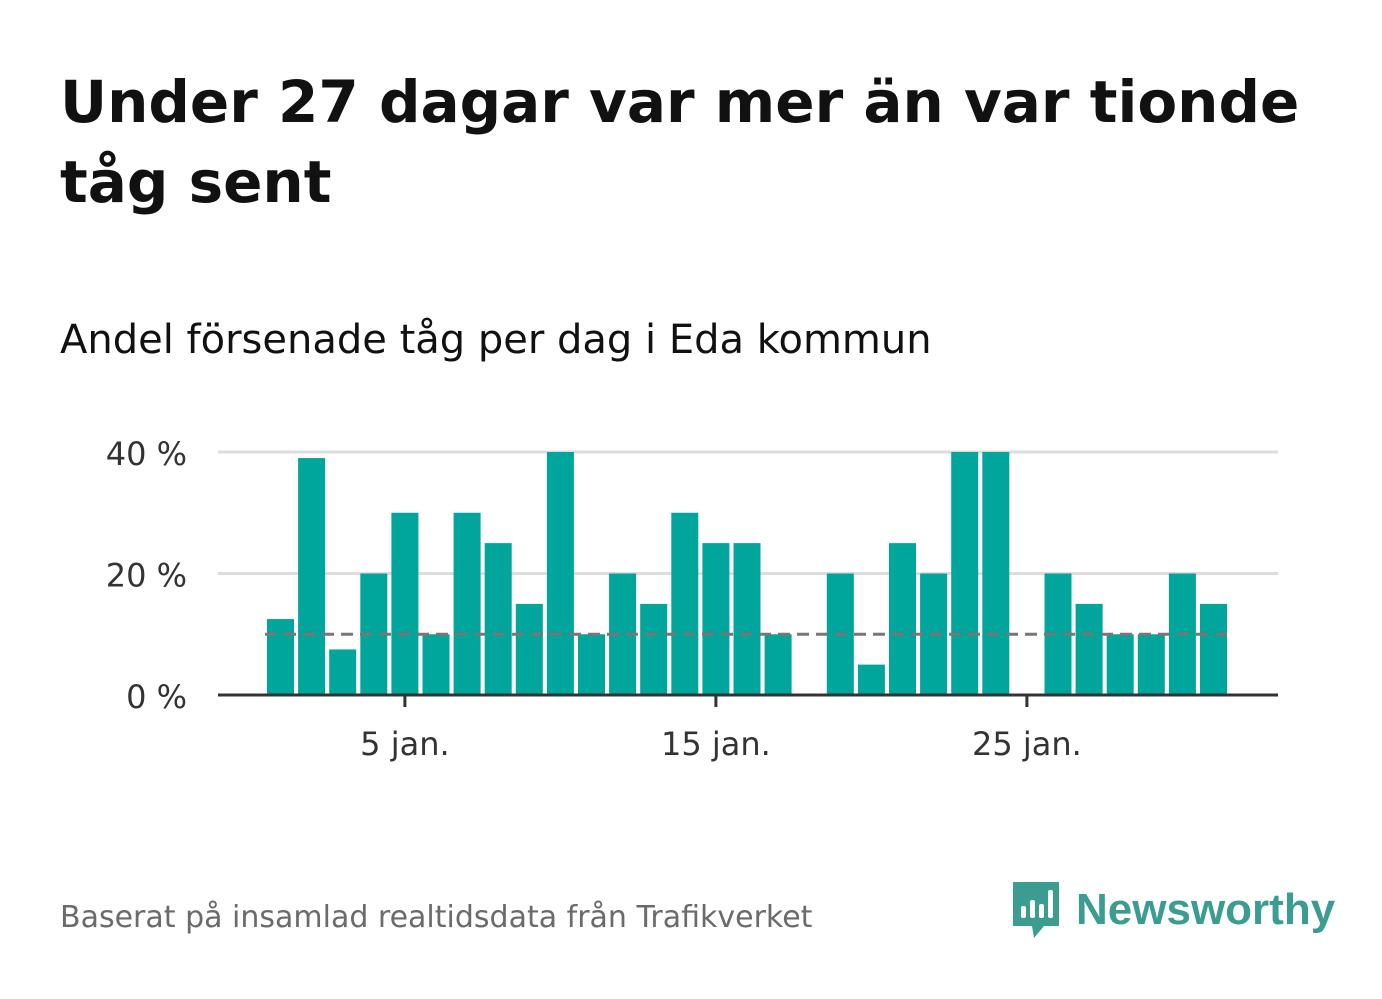  Describe the element at coordinates (146, 454) in the screenshot. I see `y-tick-label: 40 %` at that location.